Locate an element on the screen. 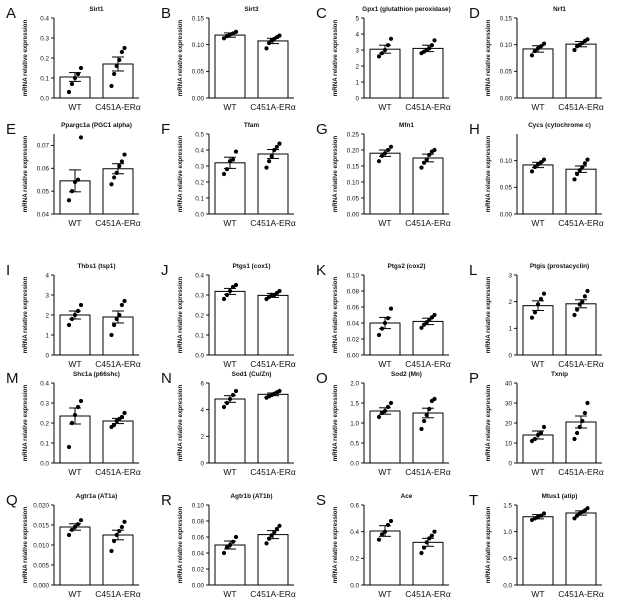 The height and width of the screenshot is (609, 617). panel-title: Gpx1 (glutathion peroxidase) is located at coordinates (406, 9).